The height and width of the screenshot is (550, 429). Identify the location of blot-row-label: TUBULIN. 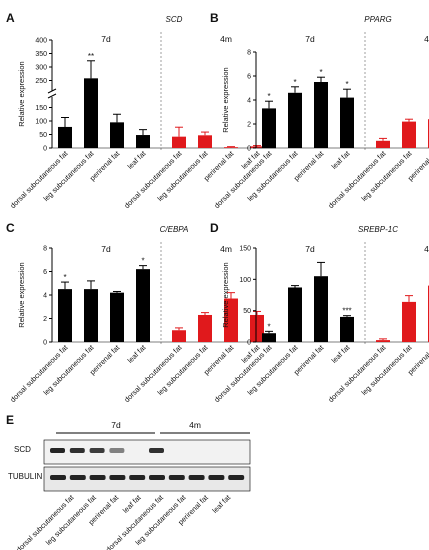
(25, 476).